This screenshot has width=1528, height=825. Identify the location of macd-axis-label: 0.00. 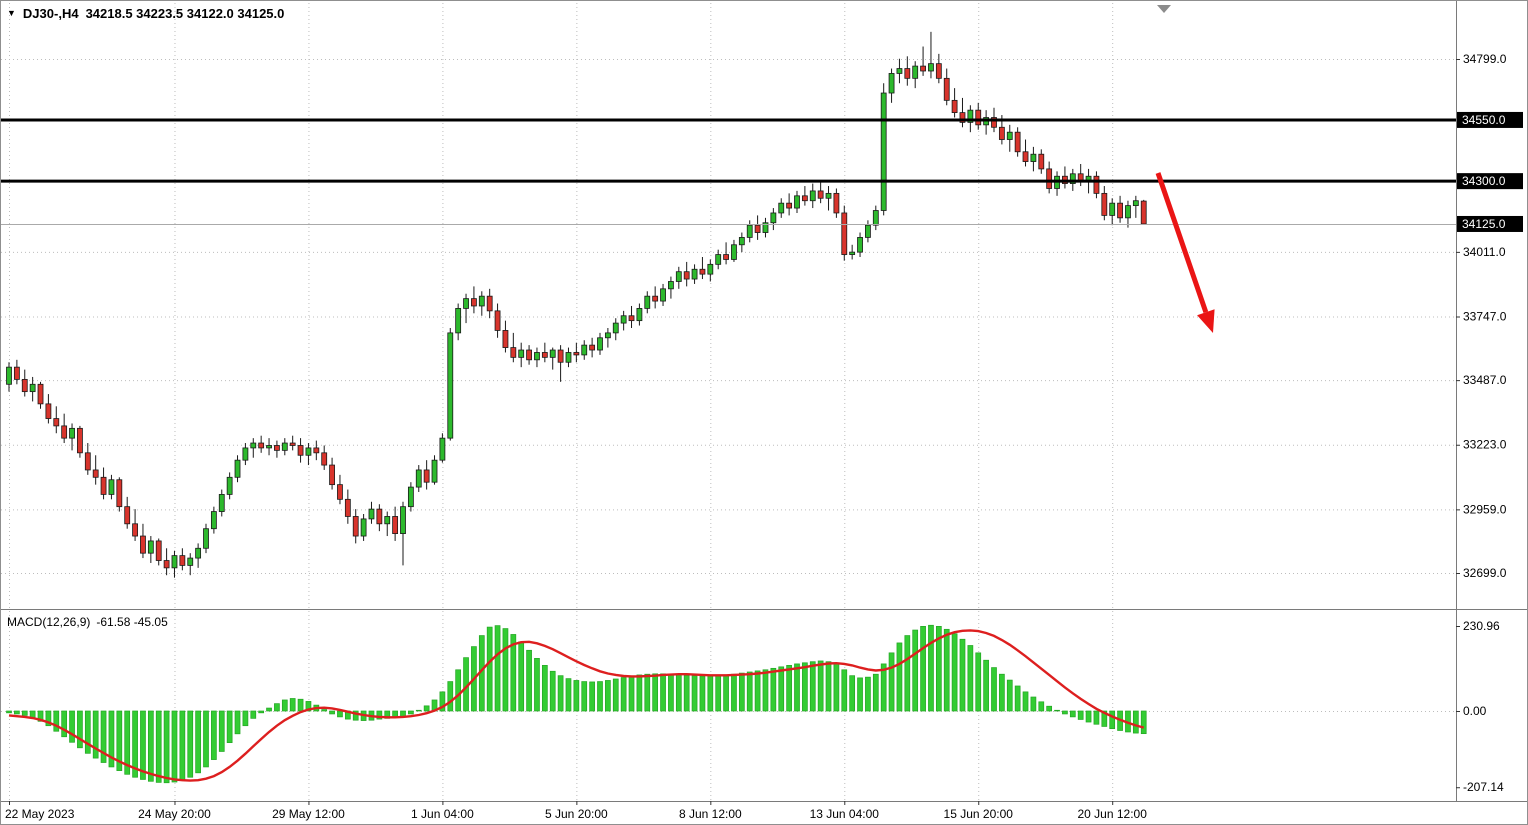
(1475, 711).